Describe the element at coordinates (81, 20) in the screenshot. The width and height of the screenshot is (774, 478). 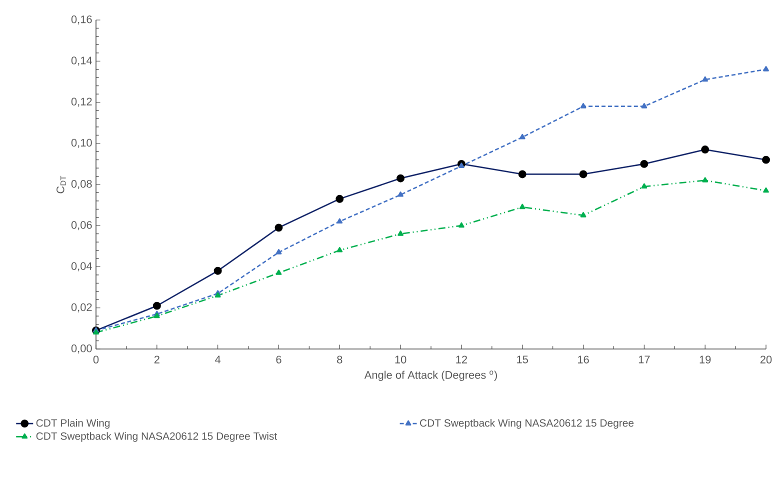
I see `y-tick-label: 0,16` at that location.